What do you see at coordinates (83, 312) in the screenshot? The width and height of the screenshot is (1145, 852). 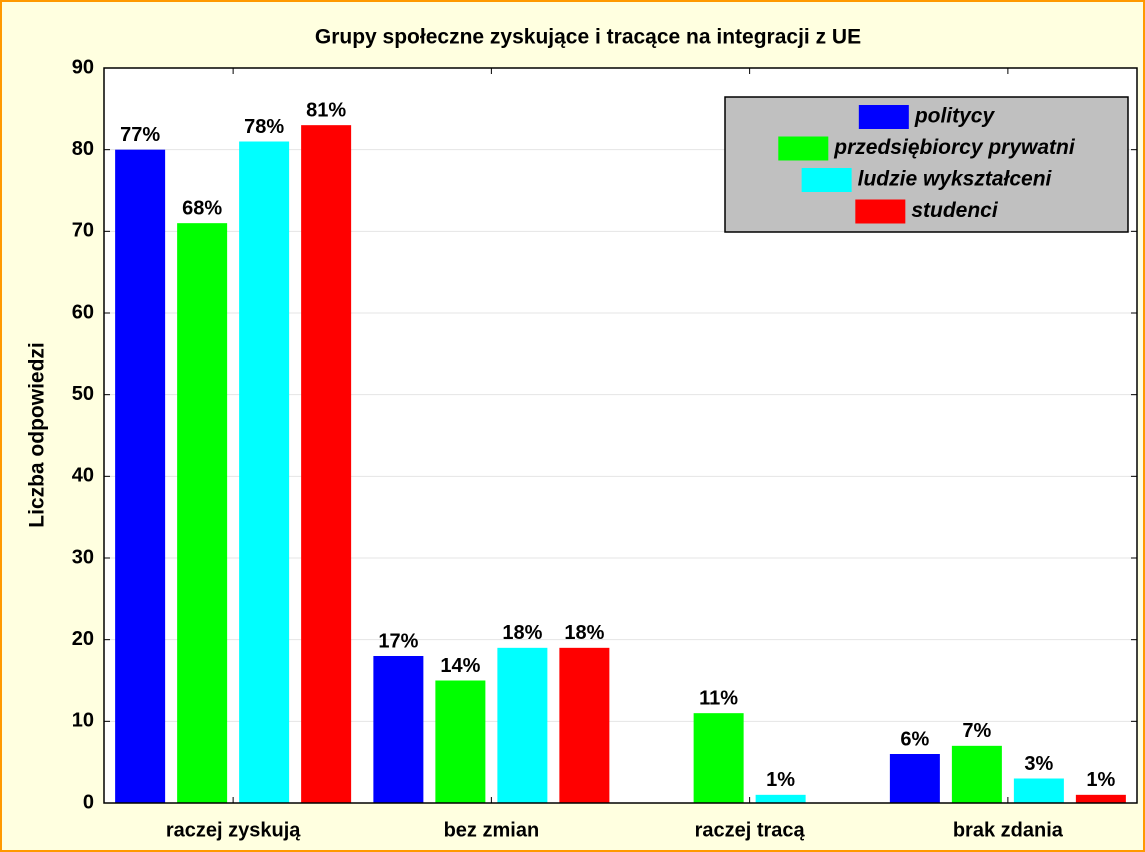 I see `y-tick-label: 60` at bounding box center [83, 312].